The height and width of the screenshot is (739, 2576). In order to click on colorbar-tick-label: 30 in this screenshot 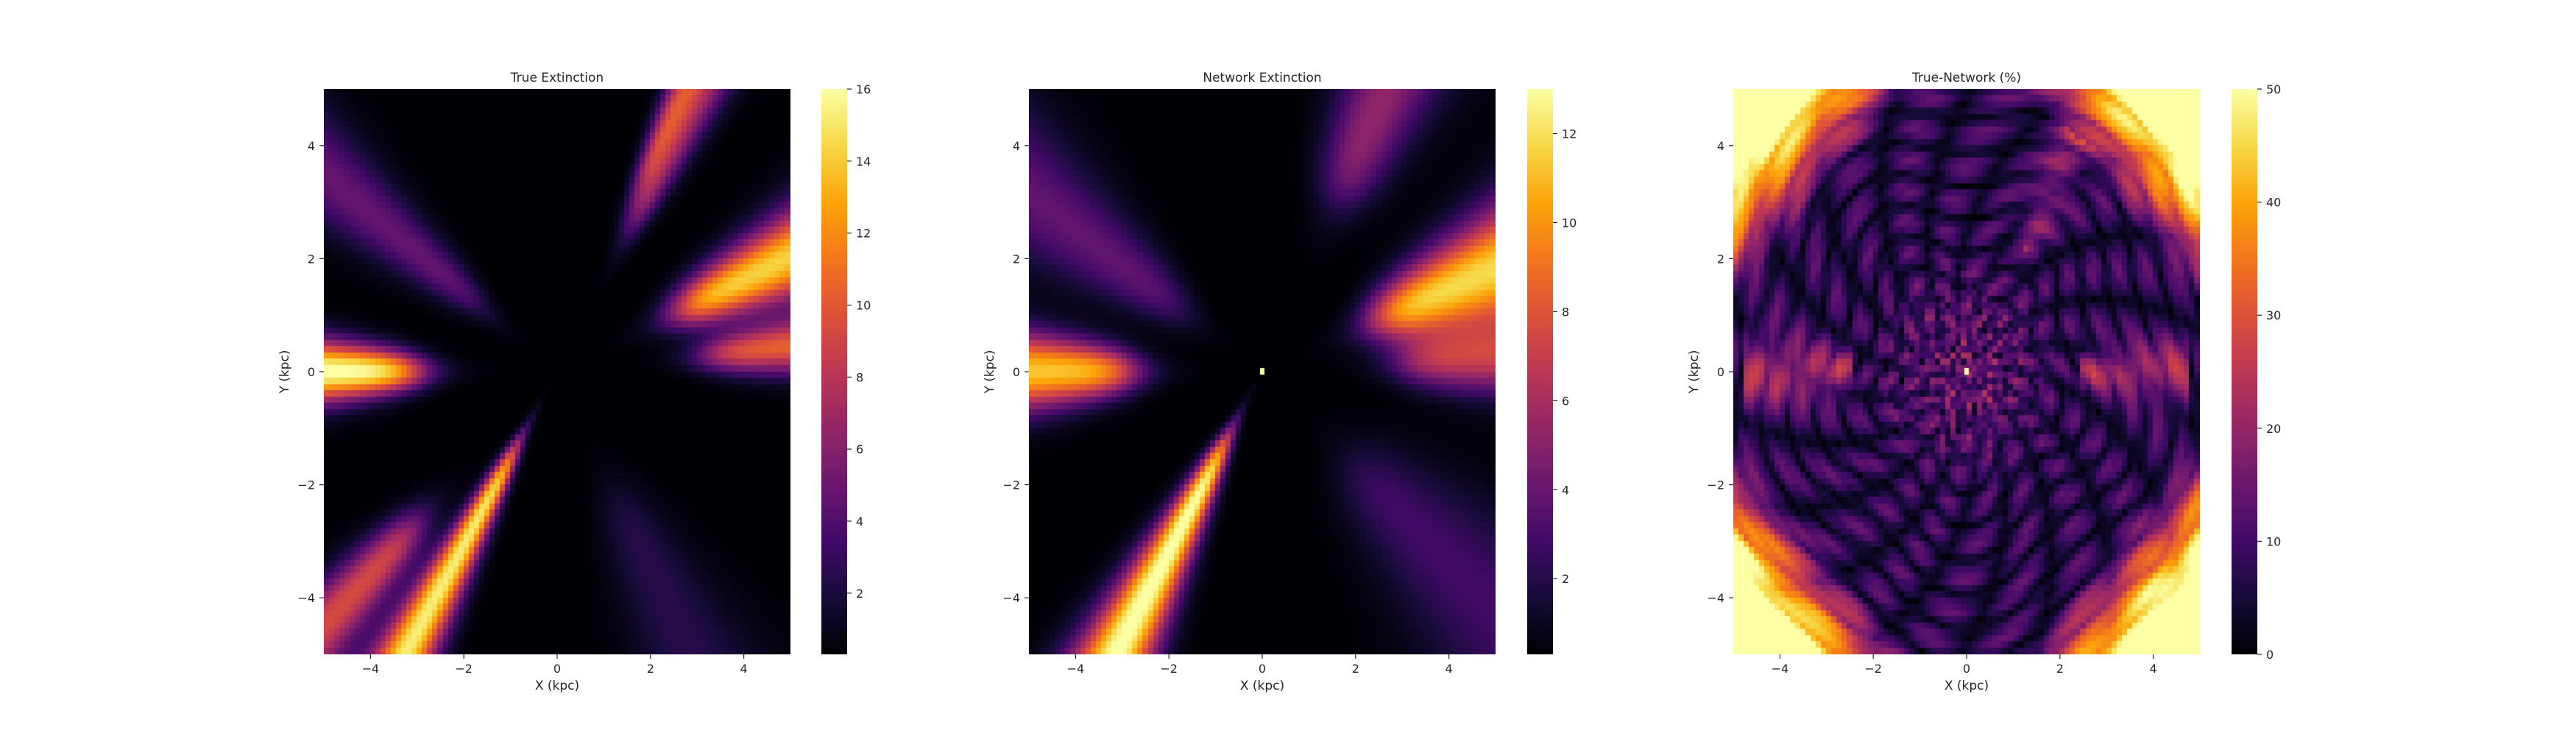, I will do `click(2273, 315)`.